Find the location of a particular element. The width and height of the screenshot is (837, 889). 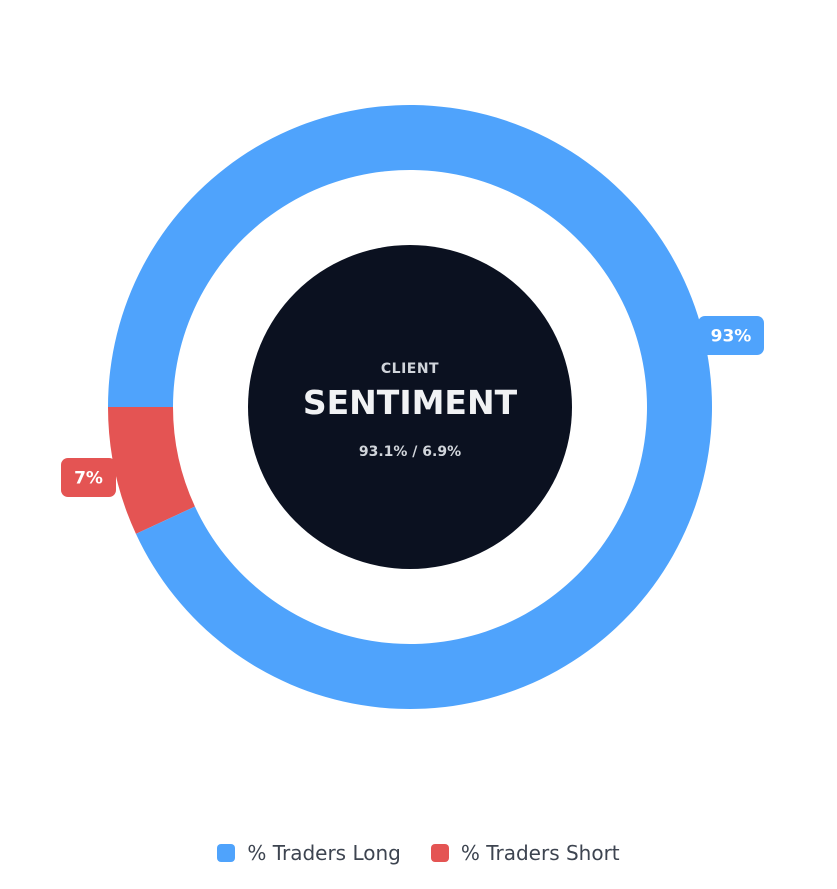

slice-badge-long: 93% is located at coordinates (731, 335).